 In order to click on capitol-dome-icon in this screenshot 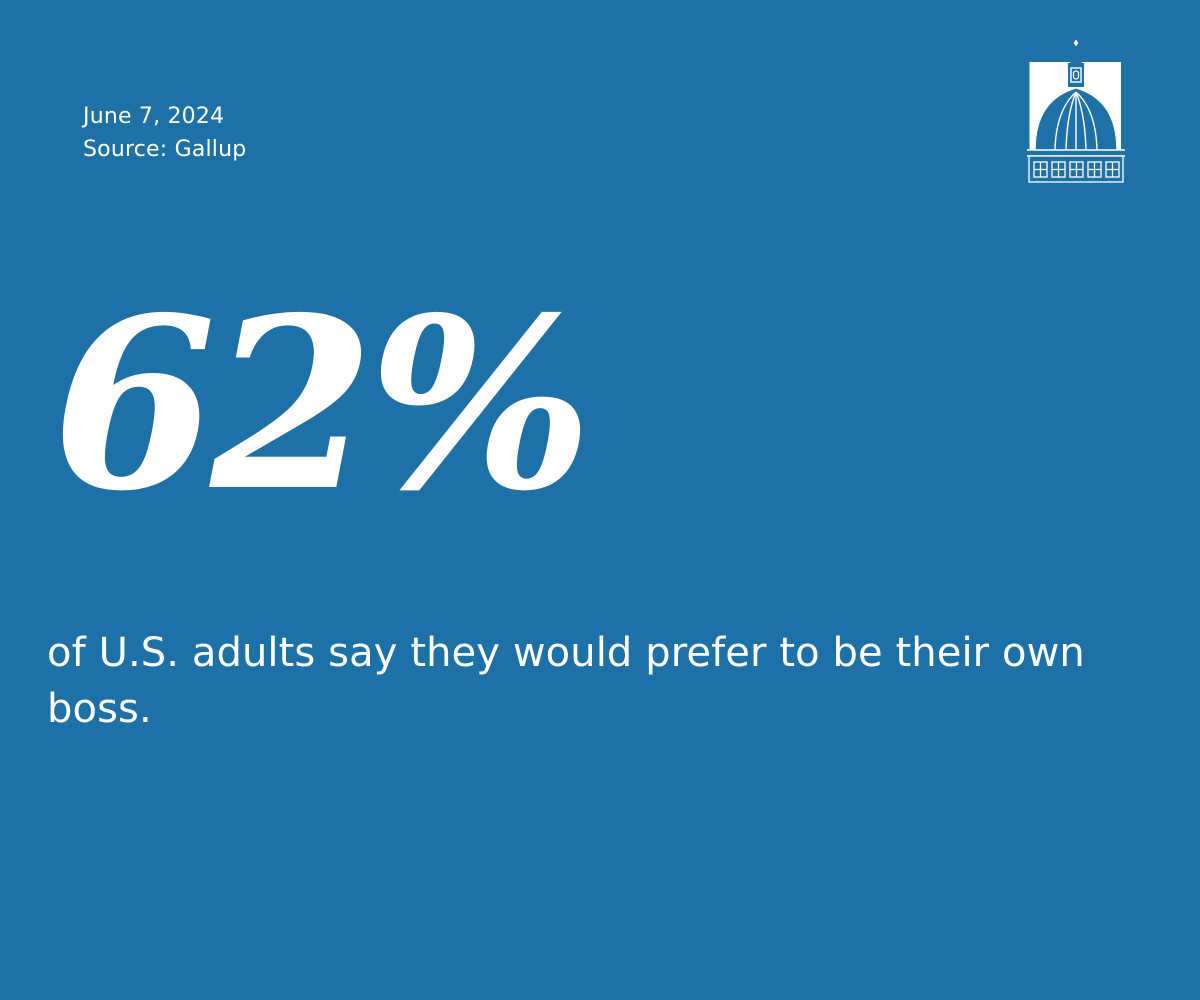, I will do `click(1075, 111)`.